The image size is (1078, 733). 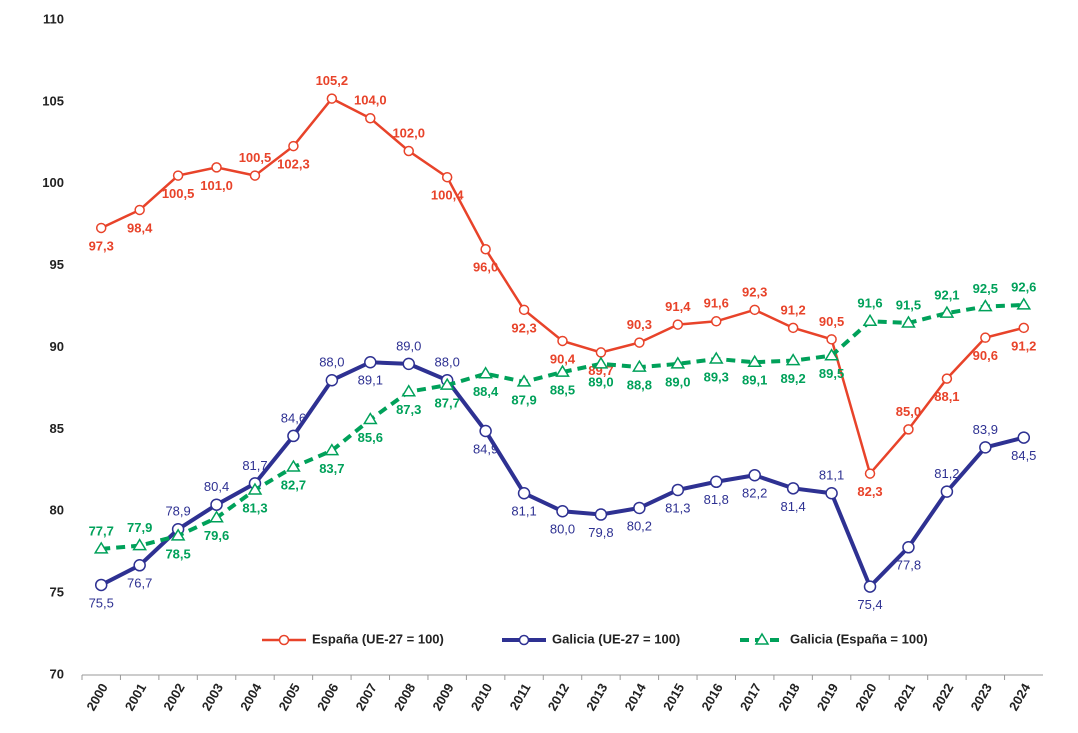 I want to click on data-label: 90,4, so click(x=563, y=358).